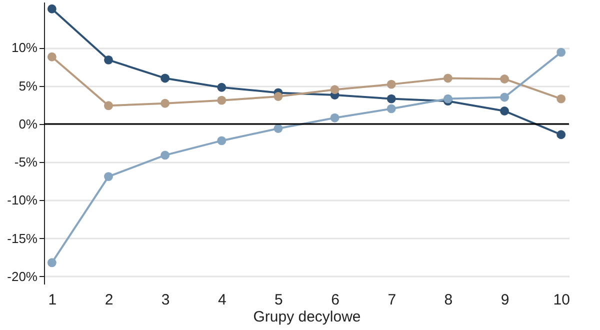 This screenshot has width=600, height=330. Describe the element at coordinates (505, 300) in the screenshot. I see `x-tick-label: 9` at that location.